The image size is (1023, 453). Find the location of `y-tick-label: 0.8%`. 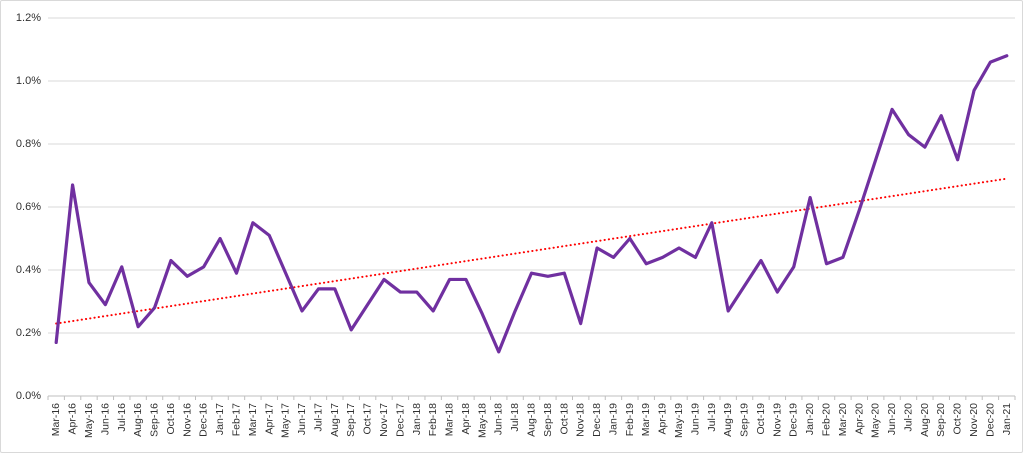

y-tick-label: 0.8% is located at coordinates (28, 144).